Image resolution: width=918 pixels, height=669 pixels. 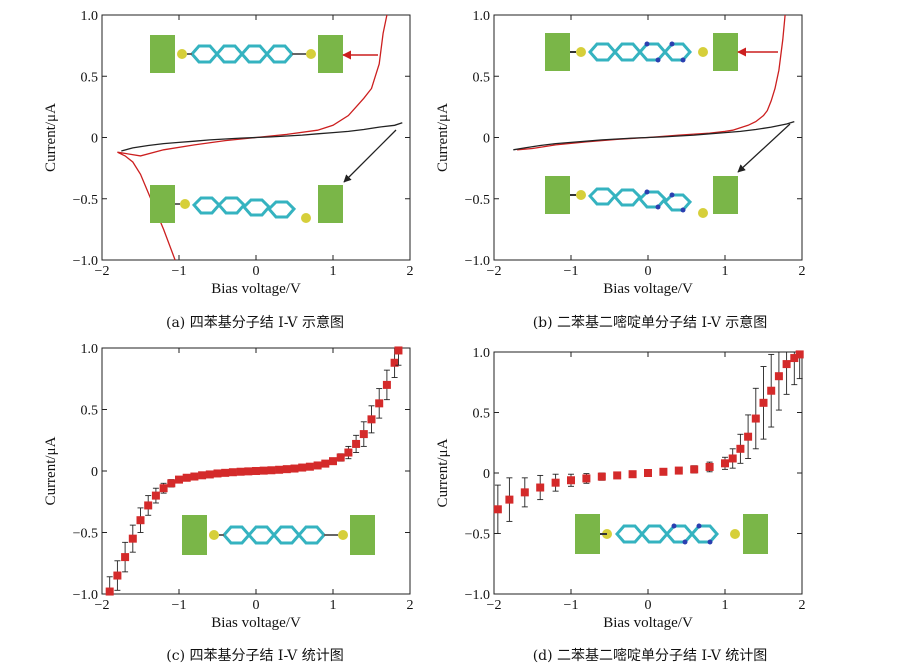 What do you see at coordinates (641, 197) in the screenshot?
I see `molecule-junction-b-bottom` at bounding box center [641, 197].